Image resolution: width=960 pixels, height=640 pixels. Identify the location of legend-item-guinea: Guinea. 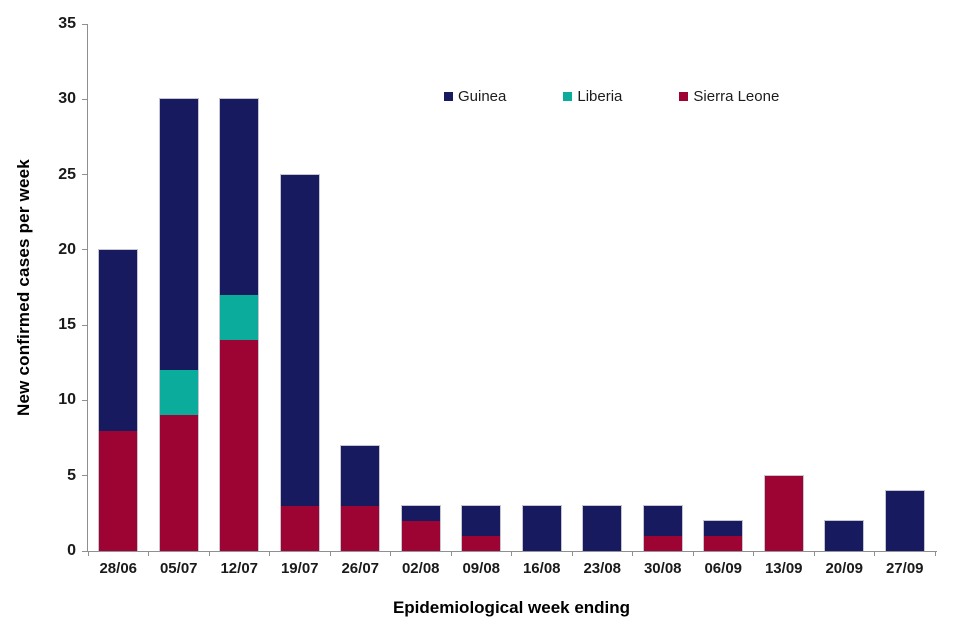
(475, 96).